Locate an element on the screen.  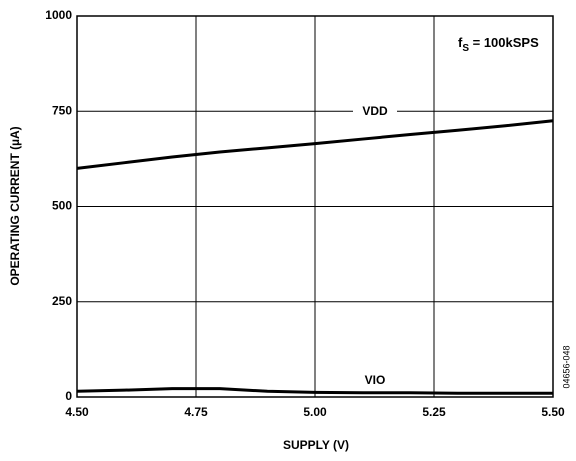
series-label: VIO is located at coordinates (375, 380).